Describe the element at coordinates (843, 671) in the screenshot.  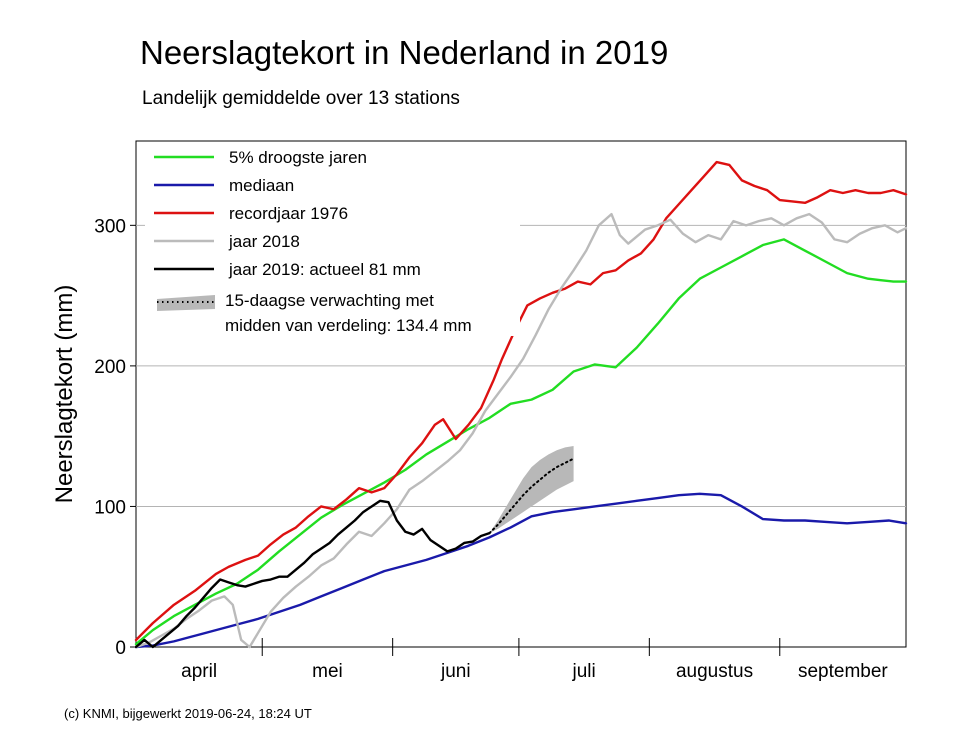
I see `x-tick-label: september` at that location.